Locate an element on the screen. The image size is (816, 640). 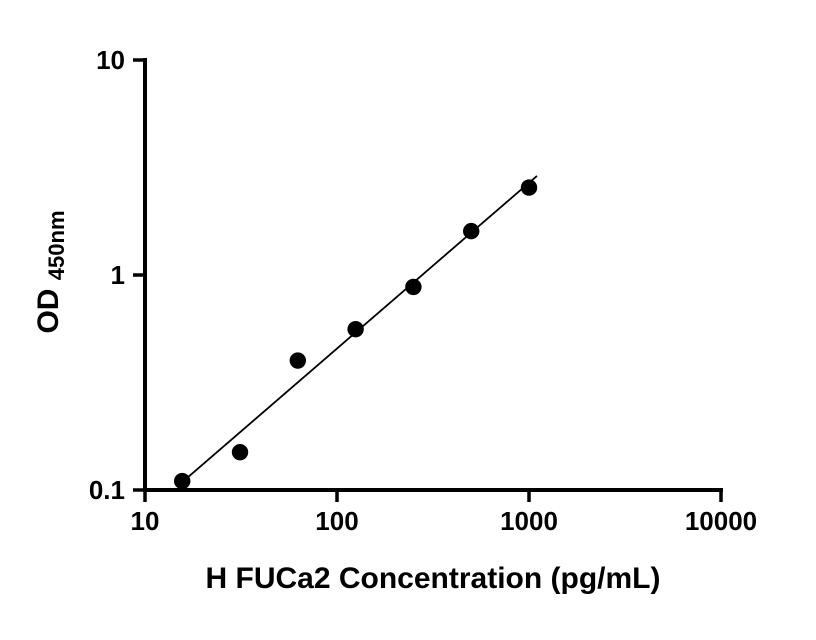
y-tick-label: 10 is located at coordinates (110, 60).